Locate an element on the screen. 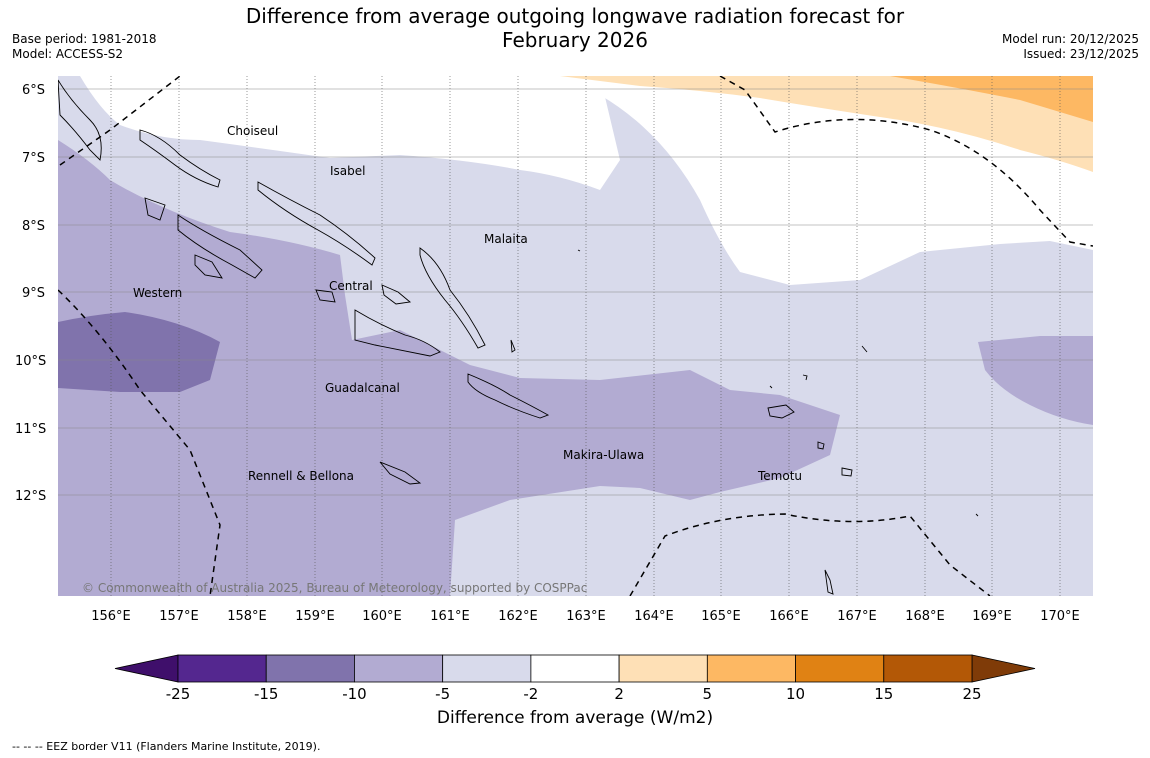 This screenshot has width=1150, height=758. colorbar: -25 -15 -10 -5 -2 2 5 10 15 25 is located at coordinates (575, 678).